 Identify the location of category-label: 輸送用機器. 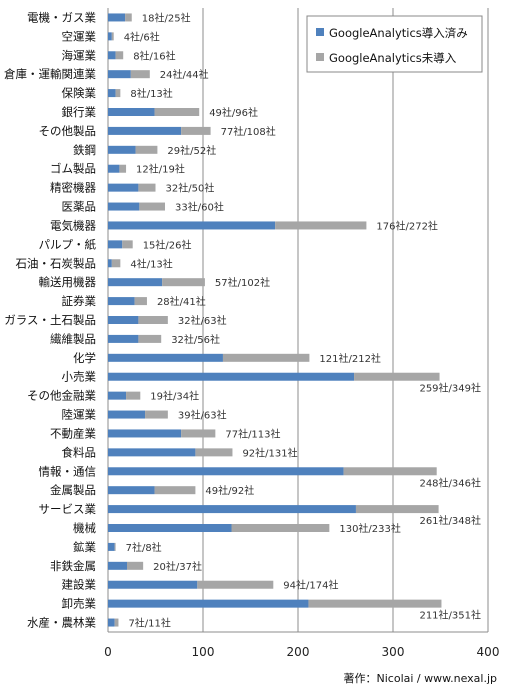
(68, 282).